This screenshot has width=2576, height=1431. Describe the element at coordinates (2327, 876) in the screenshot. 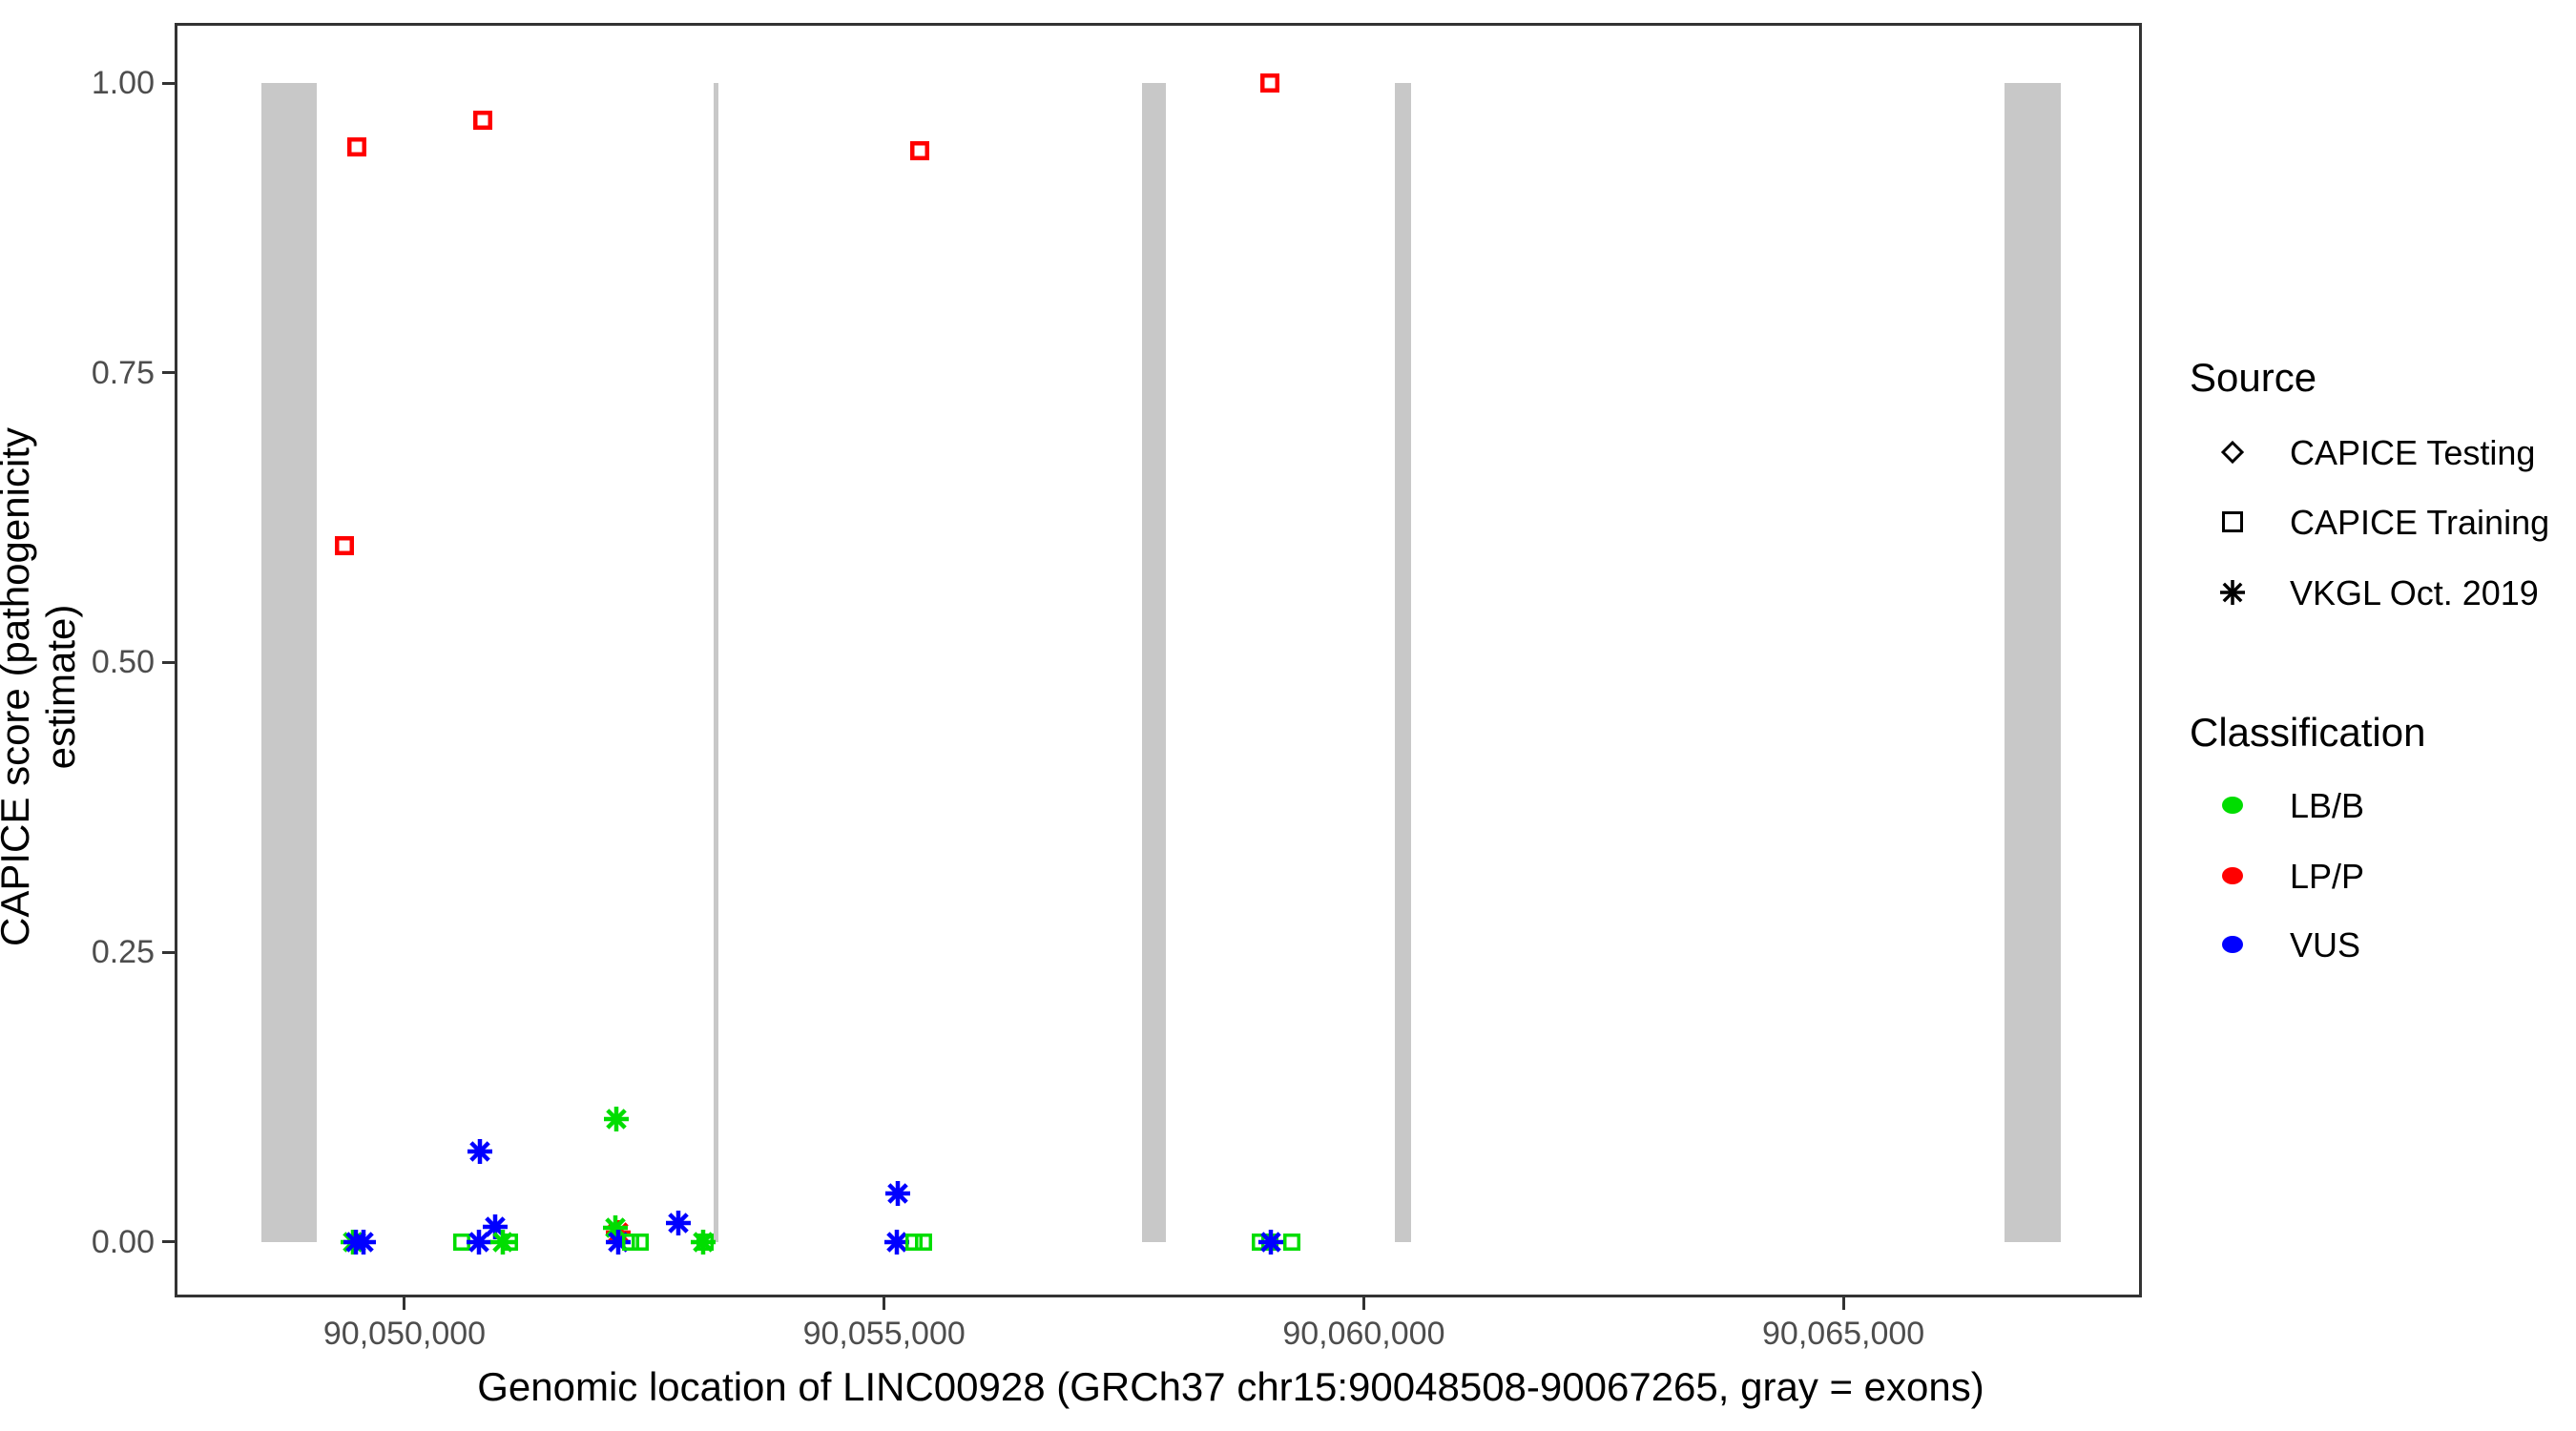

I see `legend-item-lpp-label: LP/P` at that location.